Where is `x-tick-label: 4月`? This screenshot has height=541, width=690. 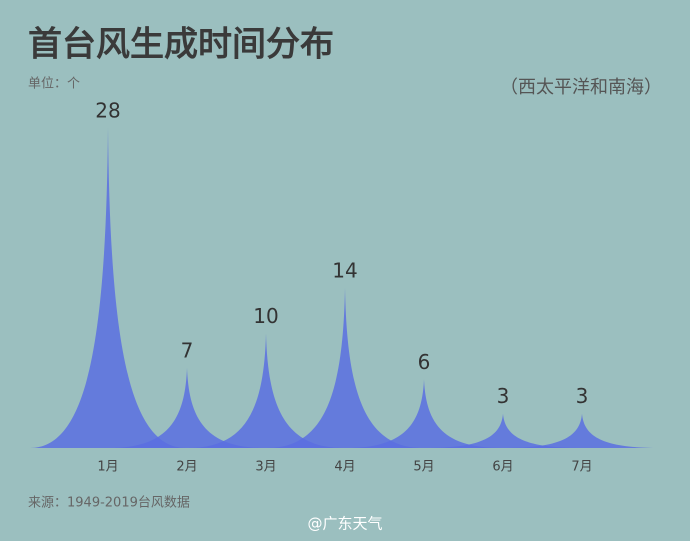 x-tick-label: 4月 is located at coordinates (344, 467).